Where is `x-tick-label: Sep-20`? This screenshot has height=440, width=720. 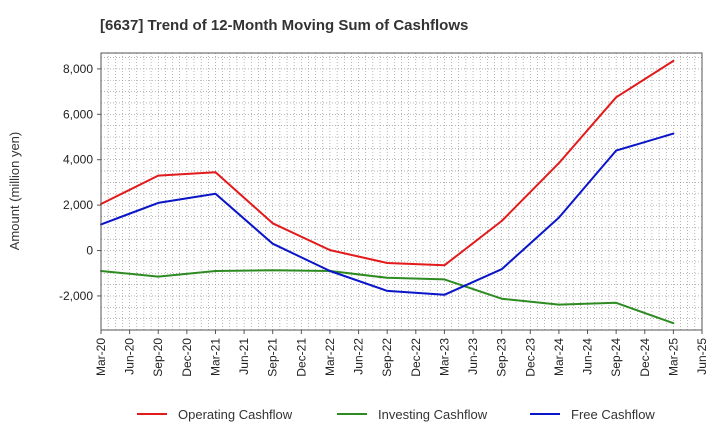
x-tick-label: Sep-20 is located at coordinates (158, 357).